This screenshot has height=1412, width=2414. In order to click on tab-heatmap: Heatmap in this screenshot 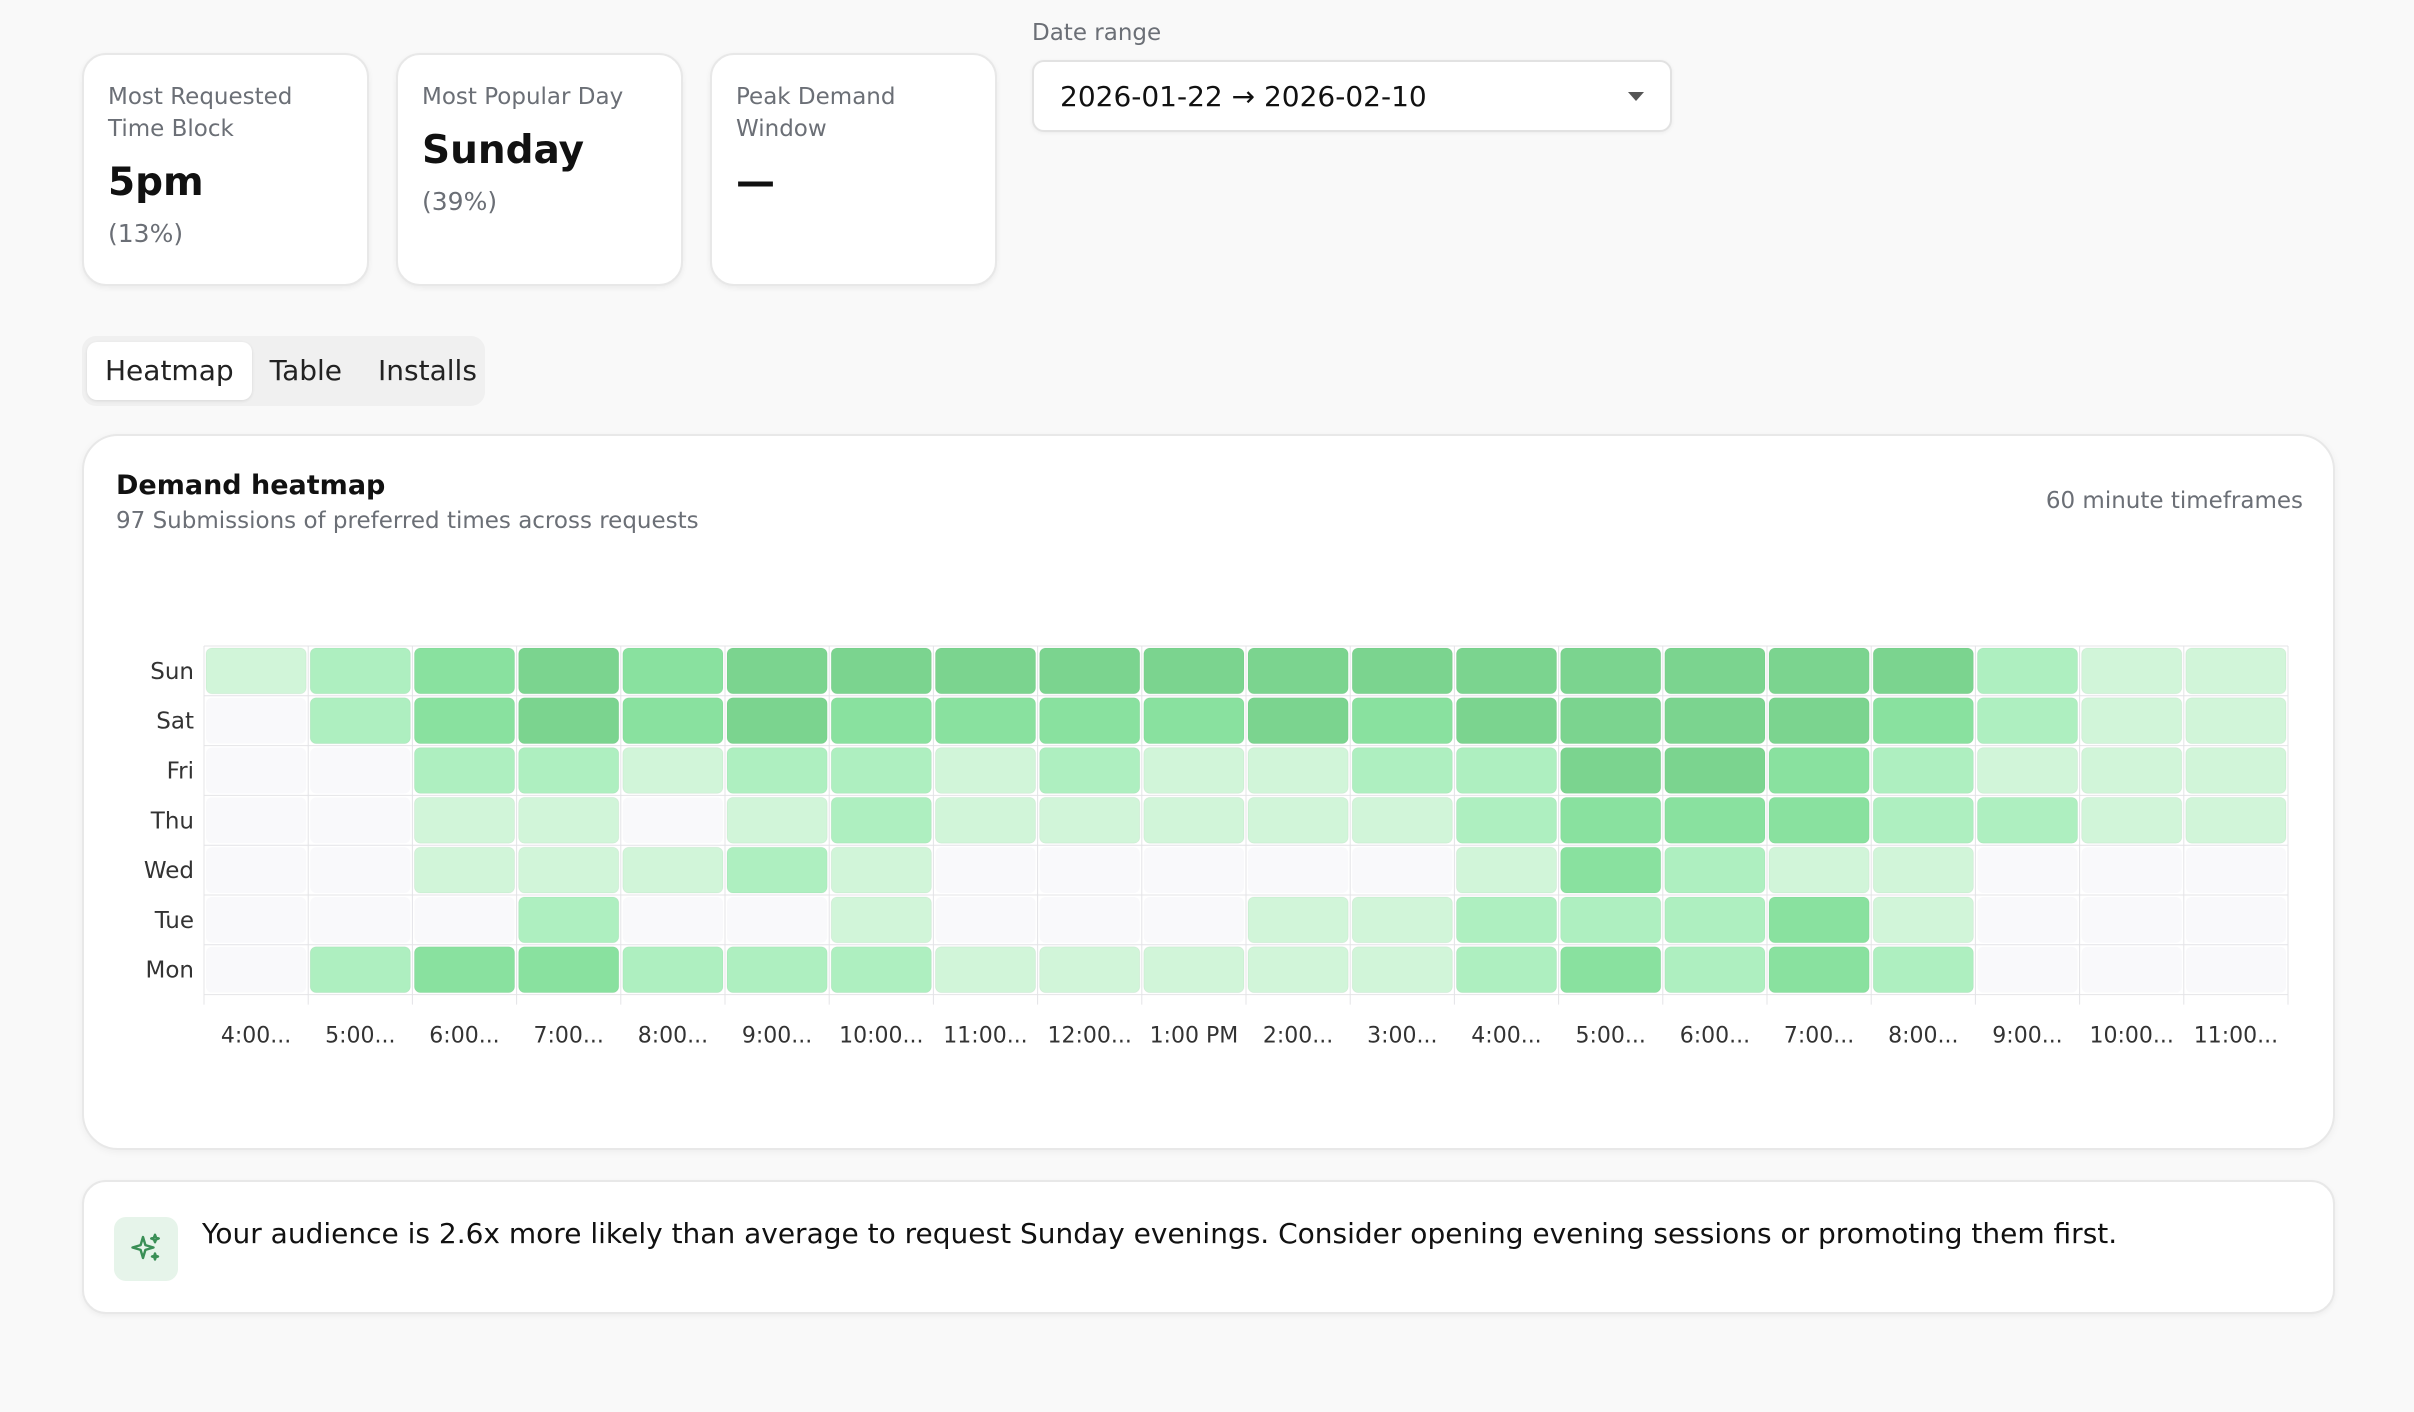, I will do `click(169, 371)`.